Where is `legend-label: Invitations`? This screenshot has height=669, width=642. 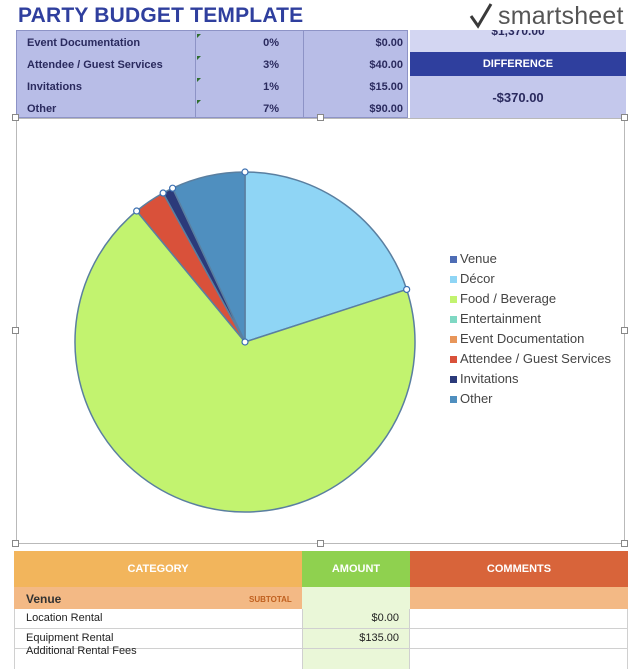 legend-label: Invitations is located at coordinates (489, 378).